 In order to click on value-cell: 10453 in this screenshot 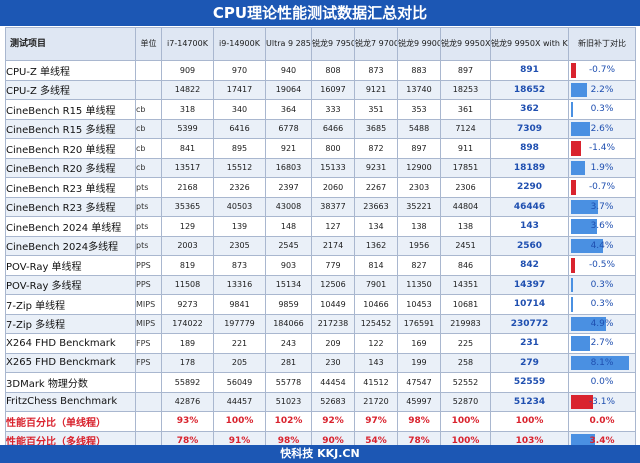, I will do `click(419, 304)`.